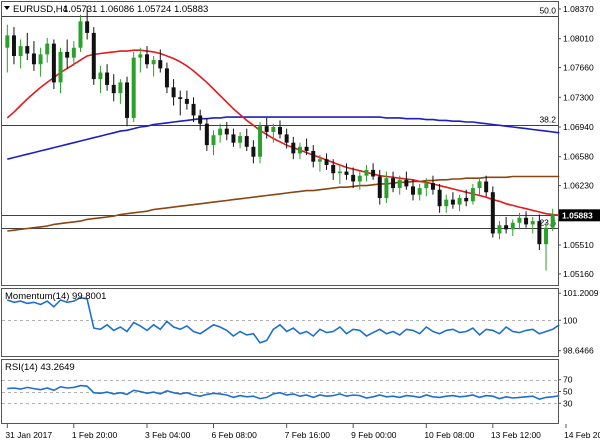 Image resolution: width=600 pixels, height=443 pixels. I want to click on time-tick-label: 13 Feb 12:00, so click(516, 435).